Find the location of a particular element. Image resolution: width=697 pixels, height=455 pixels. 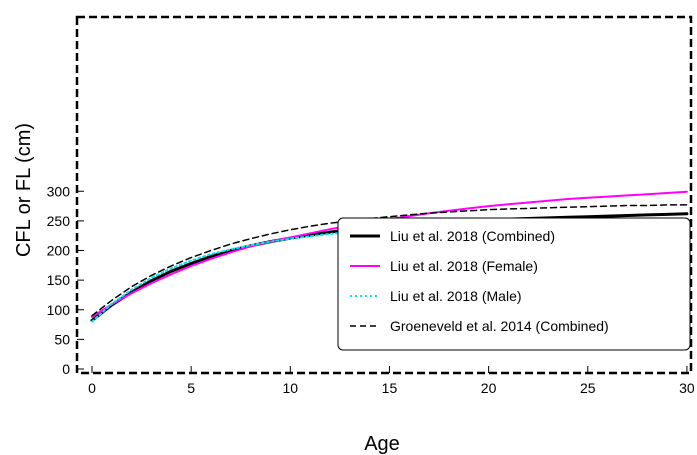

x-tick-label: 30 is located at coordinates (687, 388).